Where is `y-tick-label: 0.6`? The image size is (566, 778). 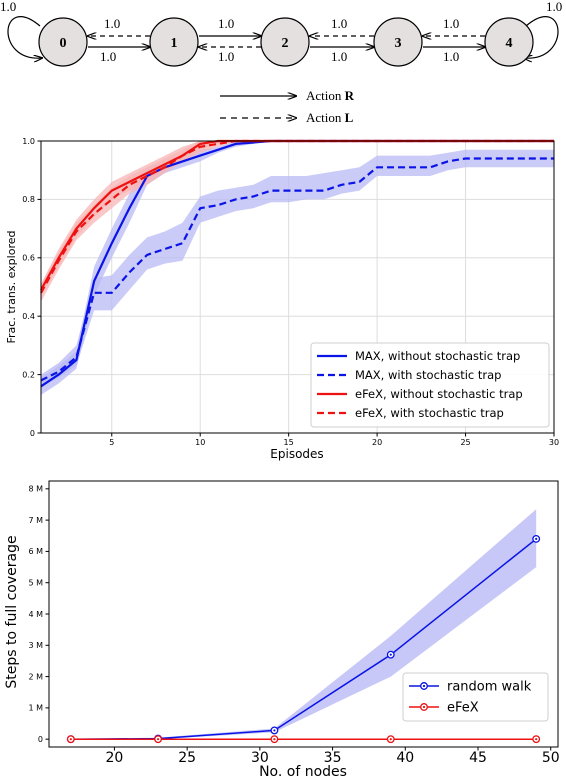 y-tick-label: 0.6 is located at coordinates (28, 258).